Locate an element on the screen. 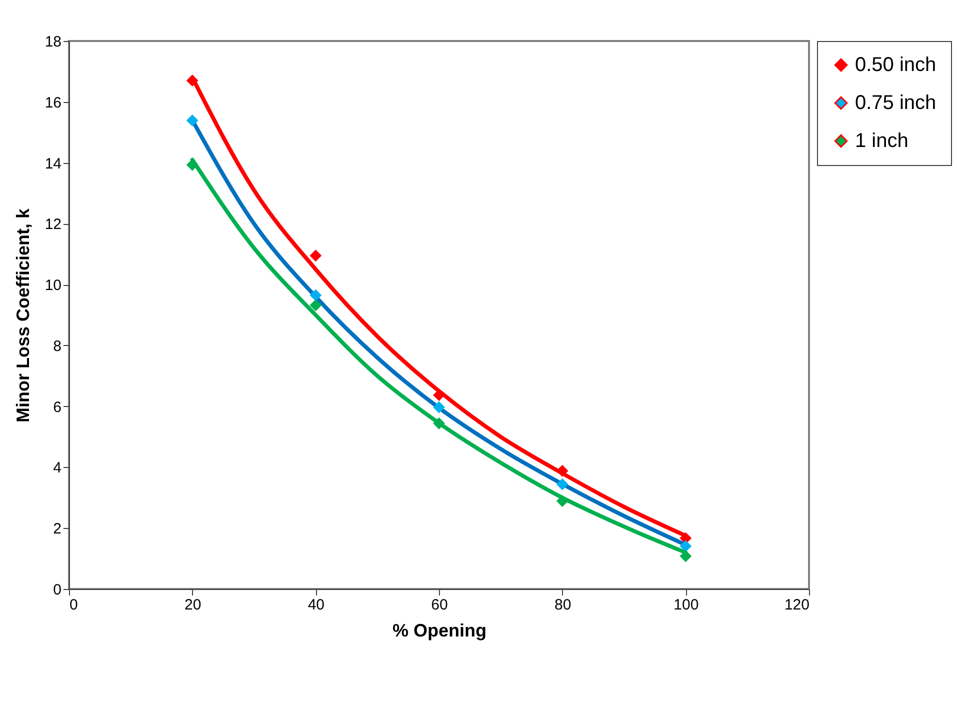  x-tick-label: 60 is located at coordinates (439, 605).